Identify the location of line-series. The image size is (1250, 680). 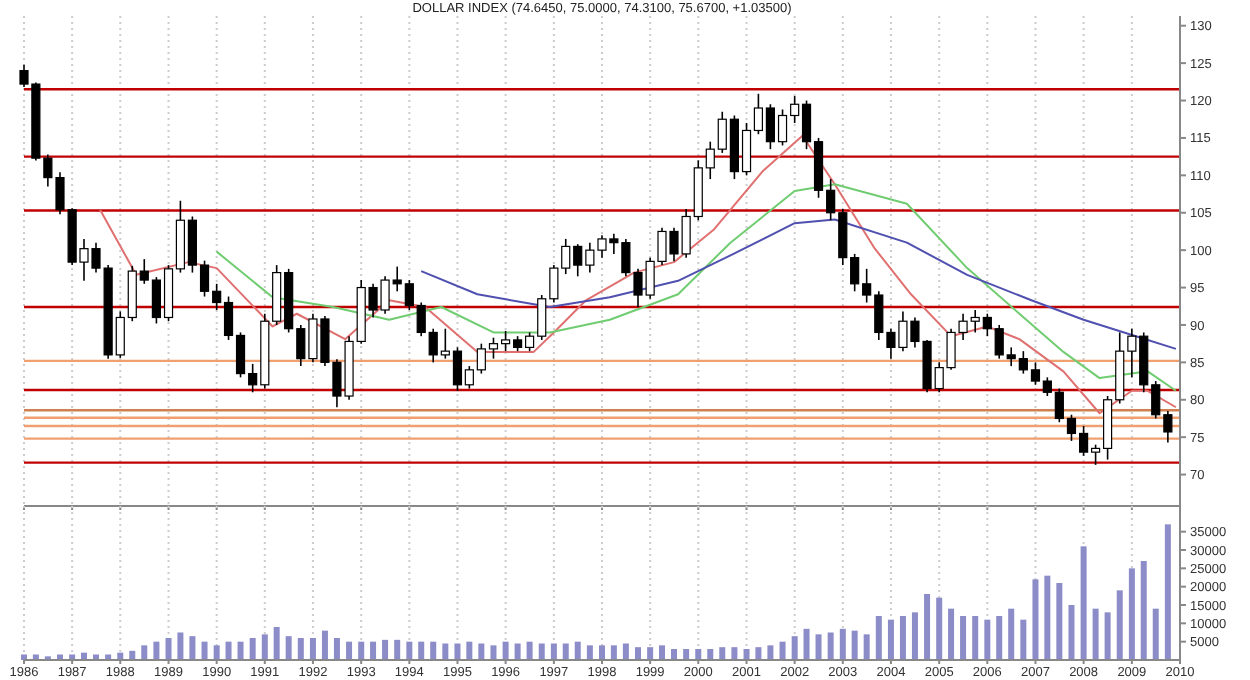
(798, 284).